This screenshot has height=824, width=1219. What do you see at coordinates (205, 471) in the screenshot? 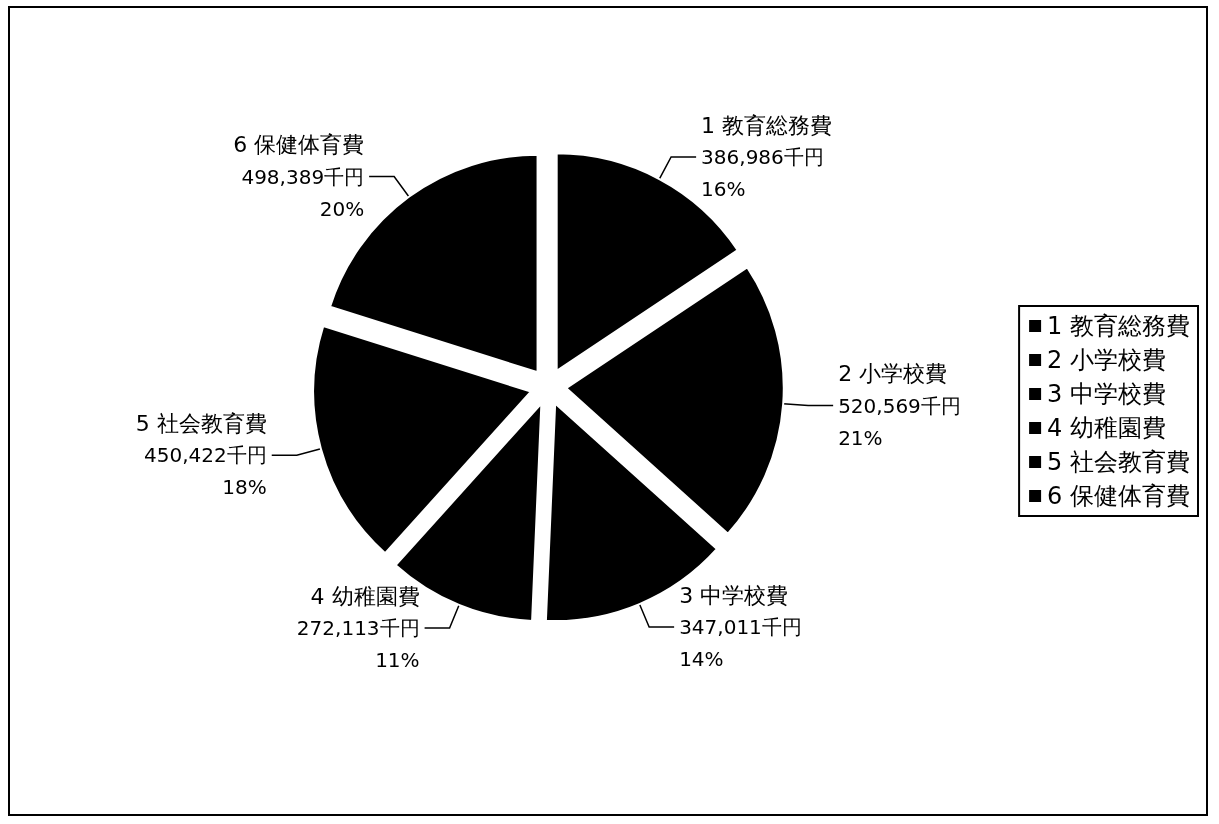
I see `data-label: 450,422千円 18%` at bounding box center [205, 471].